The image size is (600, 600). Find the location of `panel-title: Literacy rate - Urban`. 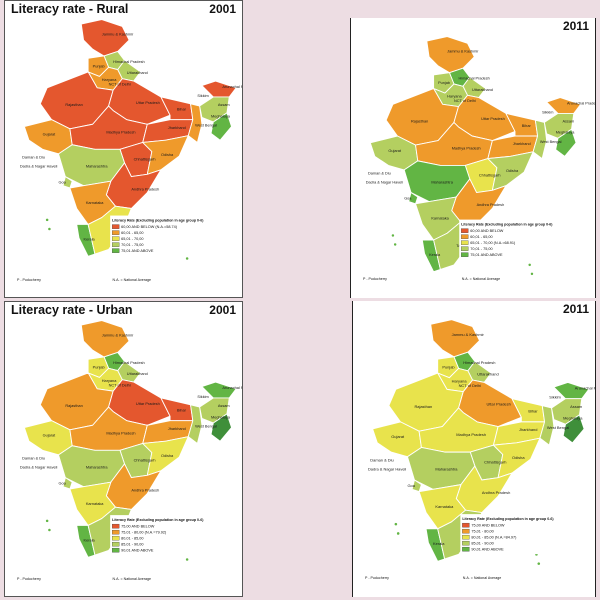

panel-title: Literacy rate - Urban is located at coordinates (72, 310).